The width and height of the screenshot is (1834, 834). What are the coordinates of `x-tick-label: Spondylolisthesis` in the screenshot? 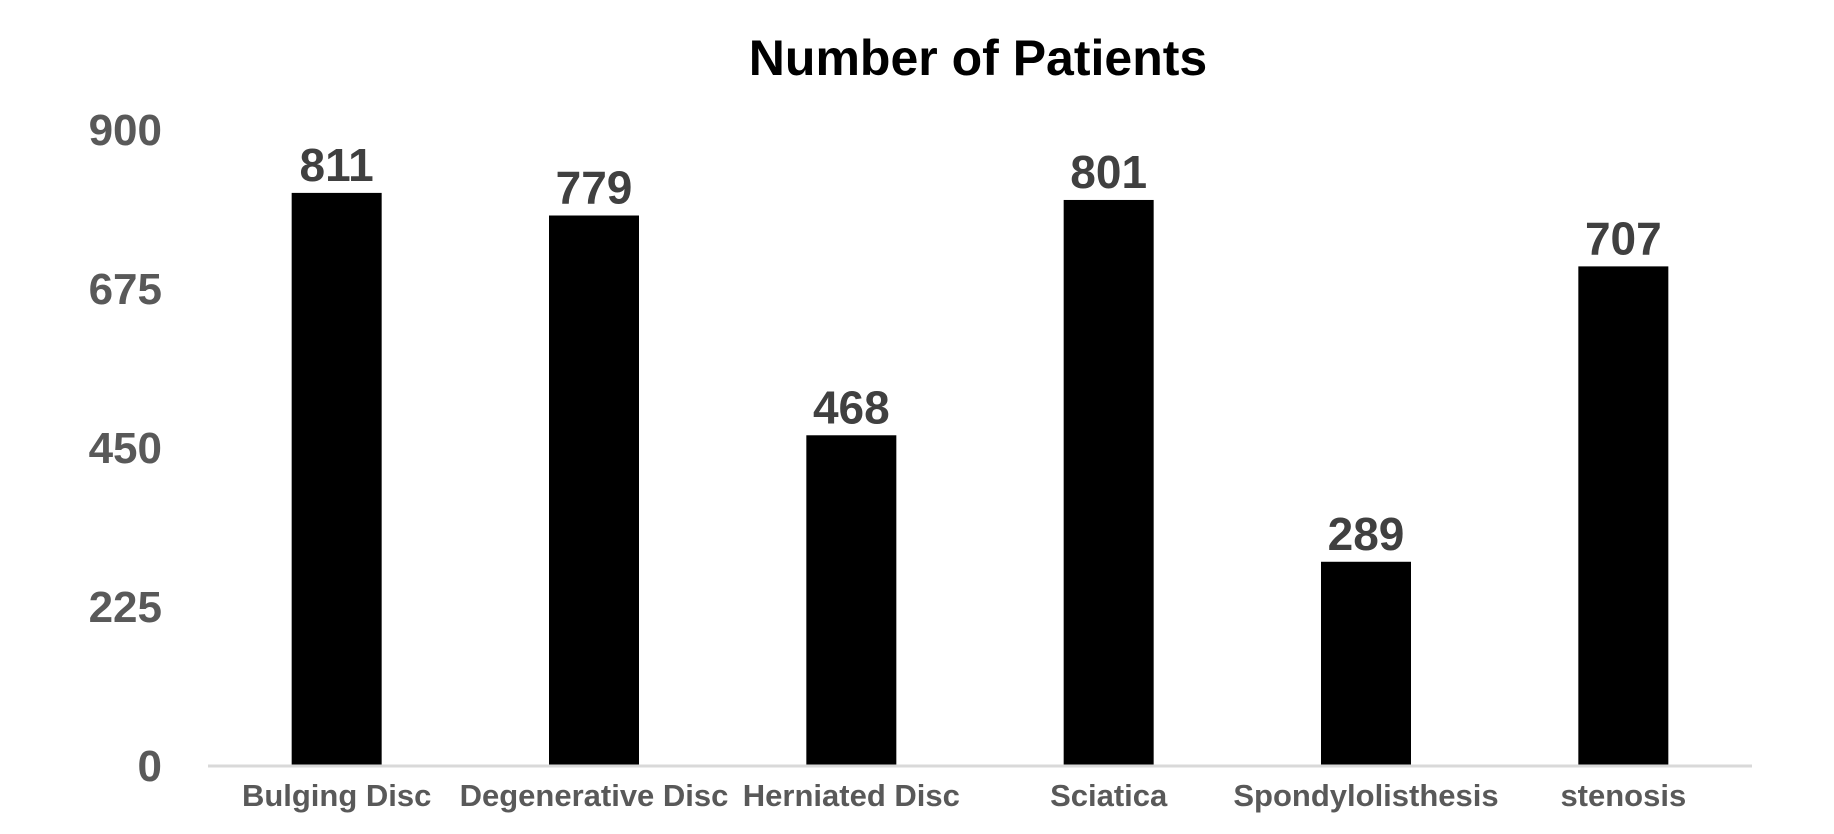 It's located at (1365, 795).